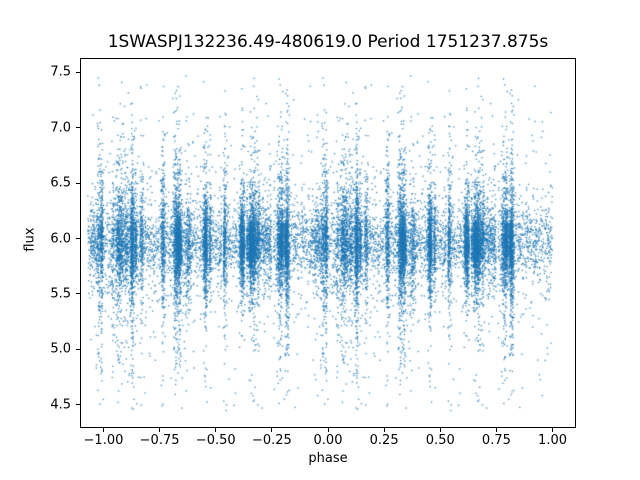  What do you see at coordinates (60, 294) in the screenshot?
I see `y-tick-label: 5.5` at bounding box center [60, 294].